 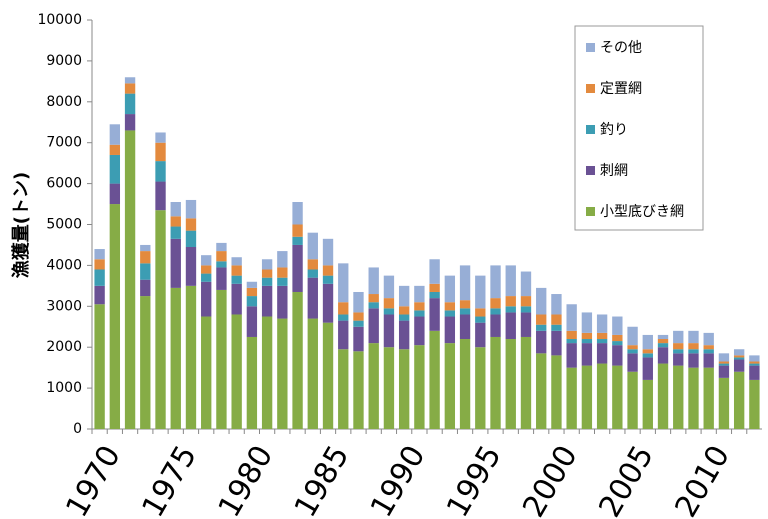 I want to click on y-axis-title: 漁獲量(トン), so click(x=21, y=225).